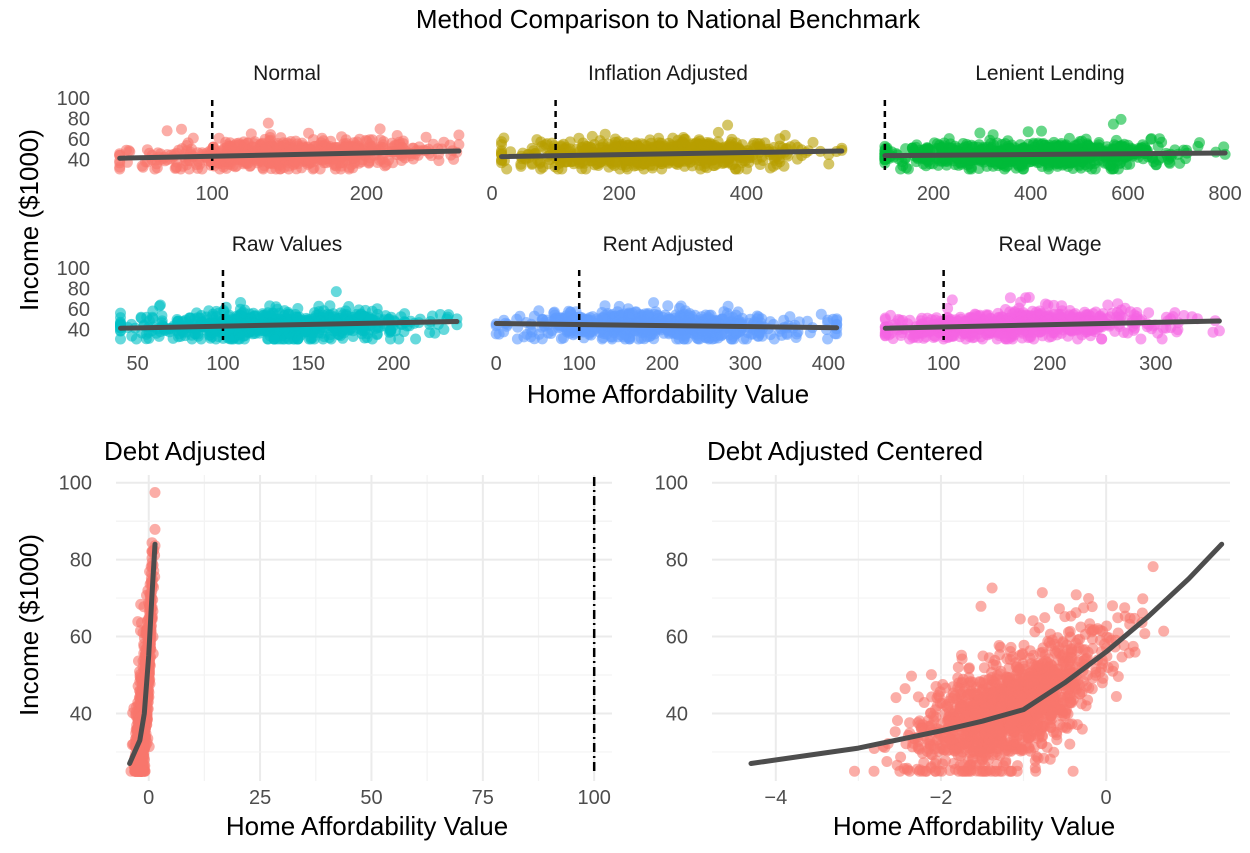 This screenshot has width=1250, height=853. Describe the element at coordinates (668, 73) in the screenshot. I see `panel-title: Inflation Adjusted` at that location.